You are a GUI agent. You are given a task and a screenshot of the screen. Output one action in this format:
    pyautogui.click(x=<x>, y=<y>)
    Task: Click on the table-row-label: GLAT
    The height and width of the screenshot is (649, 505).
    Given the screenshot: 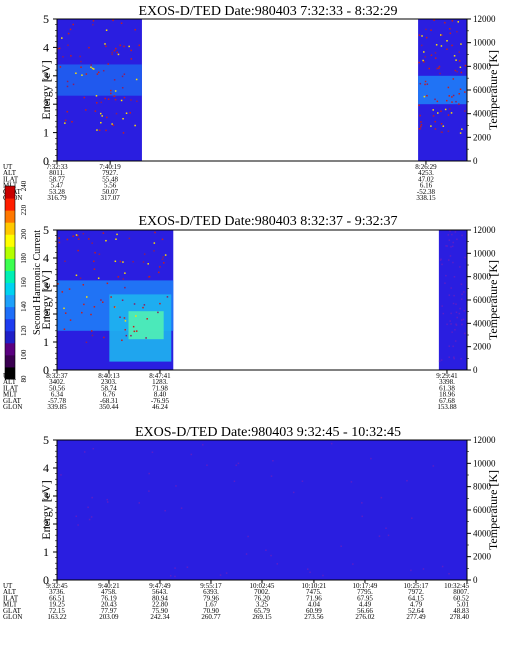 What is the action you would take?
    pyautogui.click(x=12, y=401)
    